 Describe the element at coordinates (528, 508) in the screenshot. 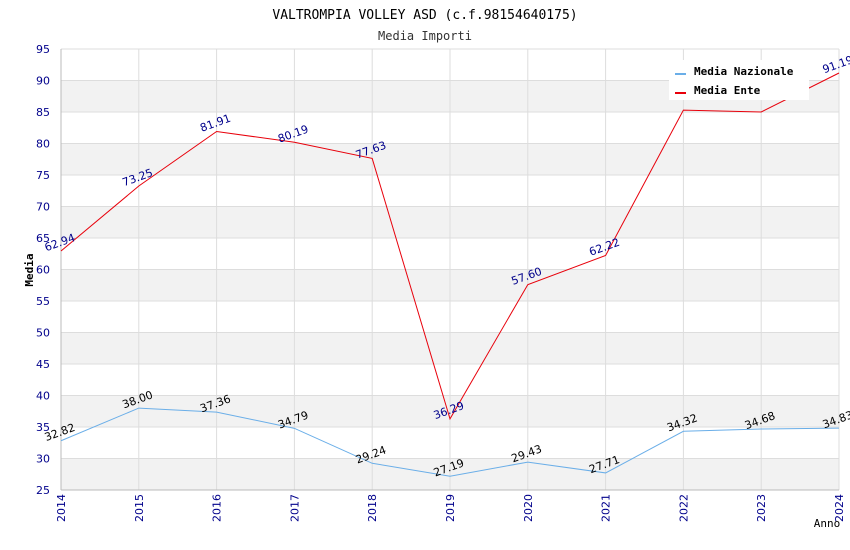

I see `x-tick-label: 2020` at that location.